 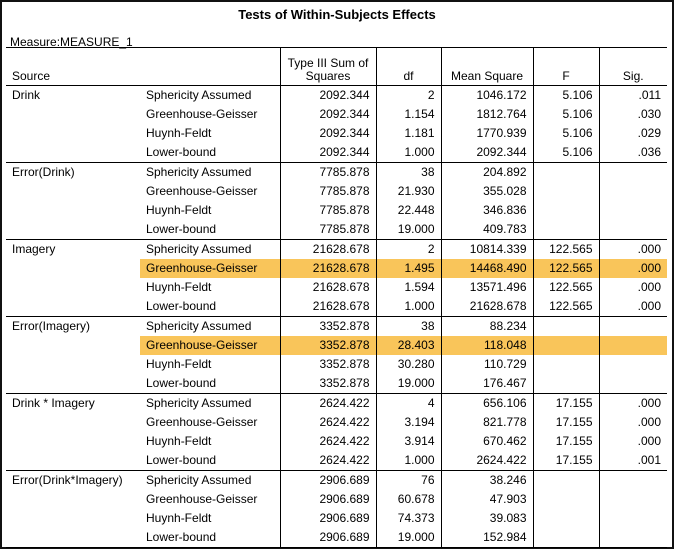 What do you see at coordinates (486, 191) in the screenshot?
I see `mean-square-cell: 355.028` at bounding box center [486, 191].